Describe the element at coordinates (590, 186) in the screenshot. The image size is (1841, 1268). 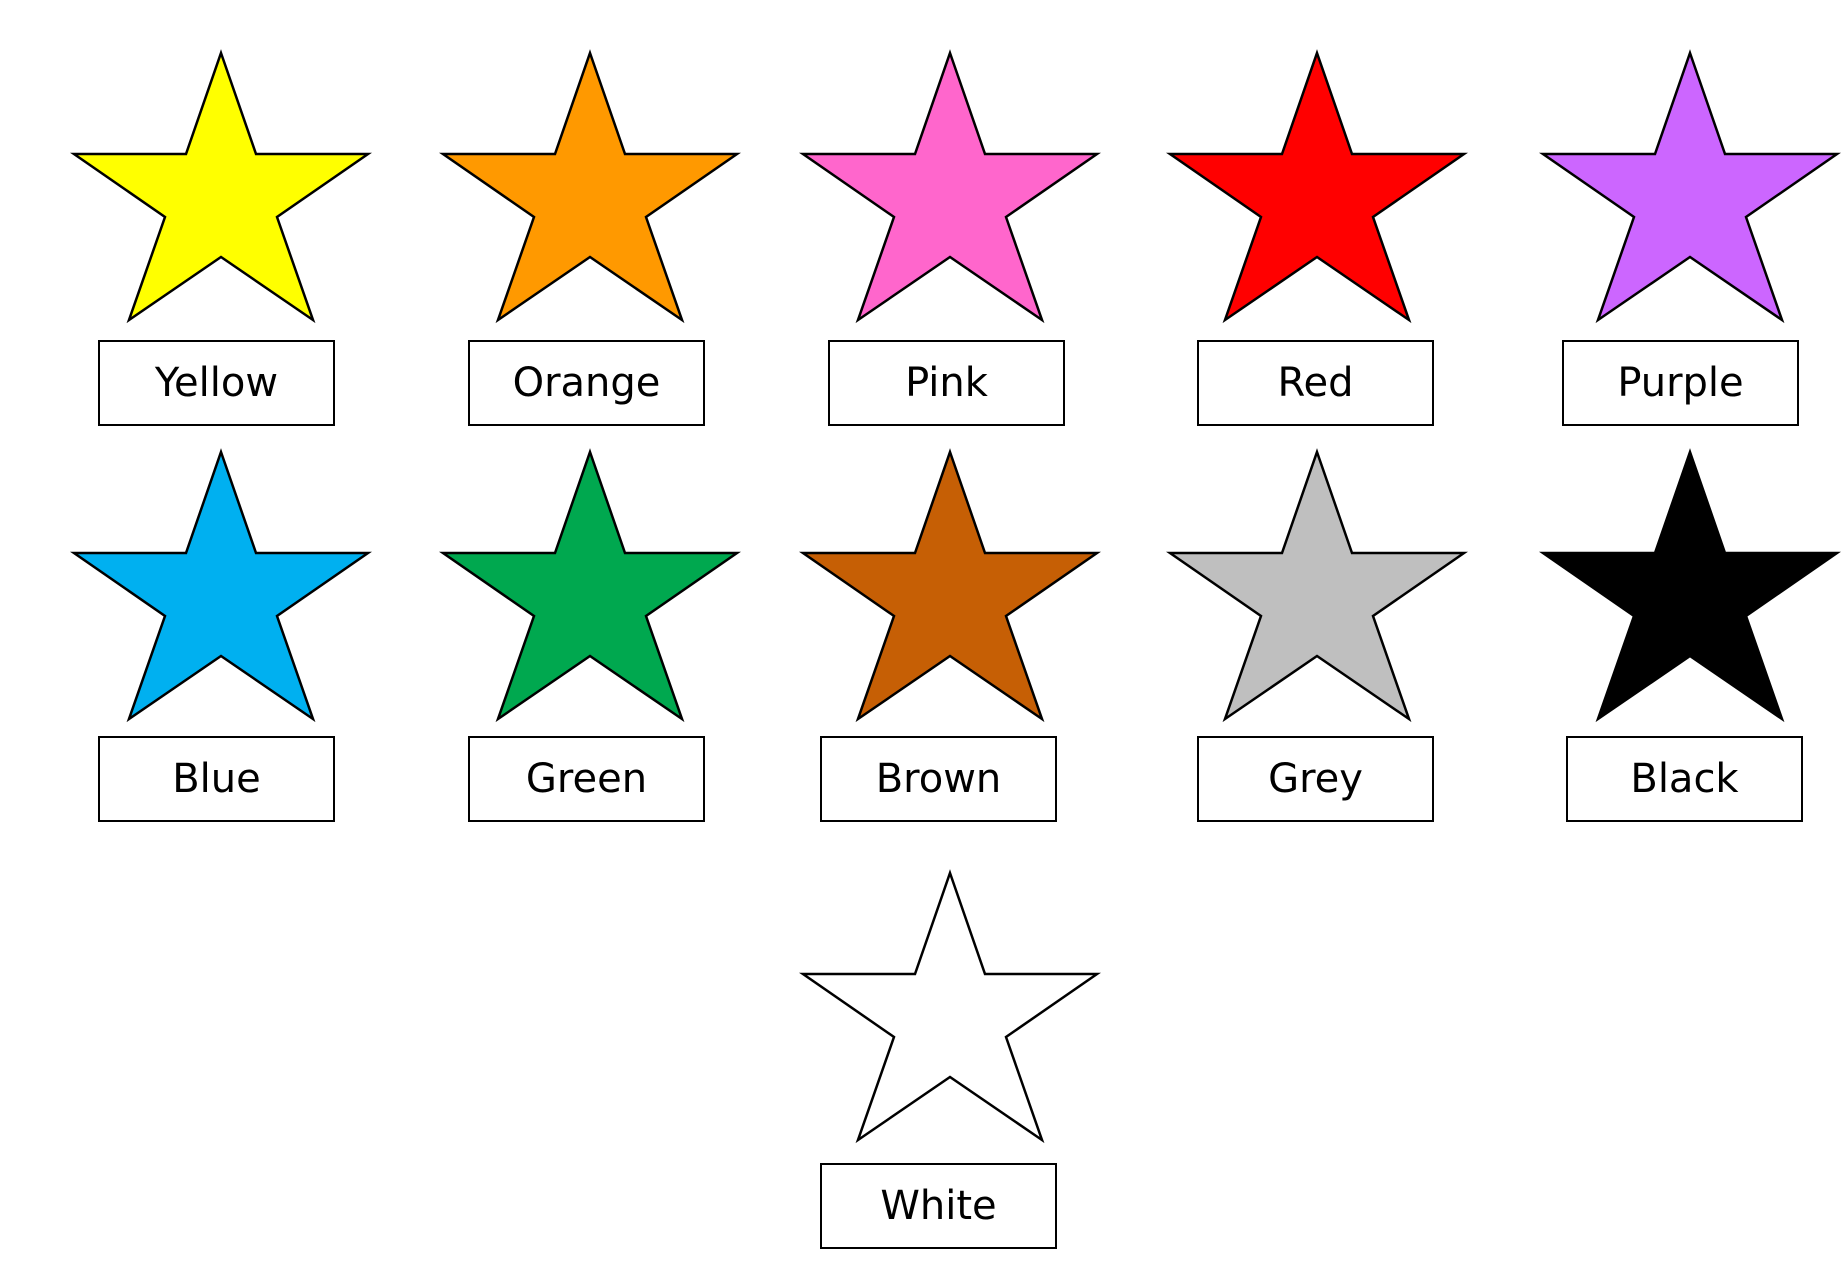
I see `star-orange` at that location.